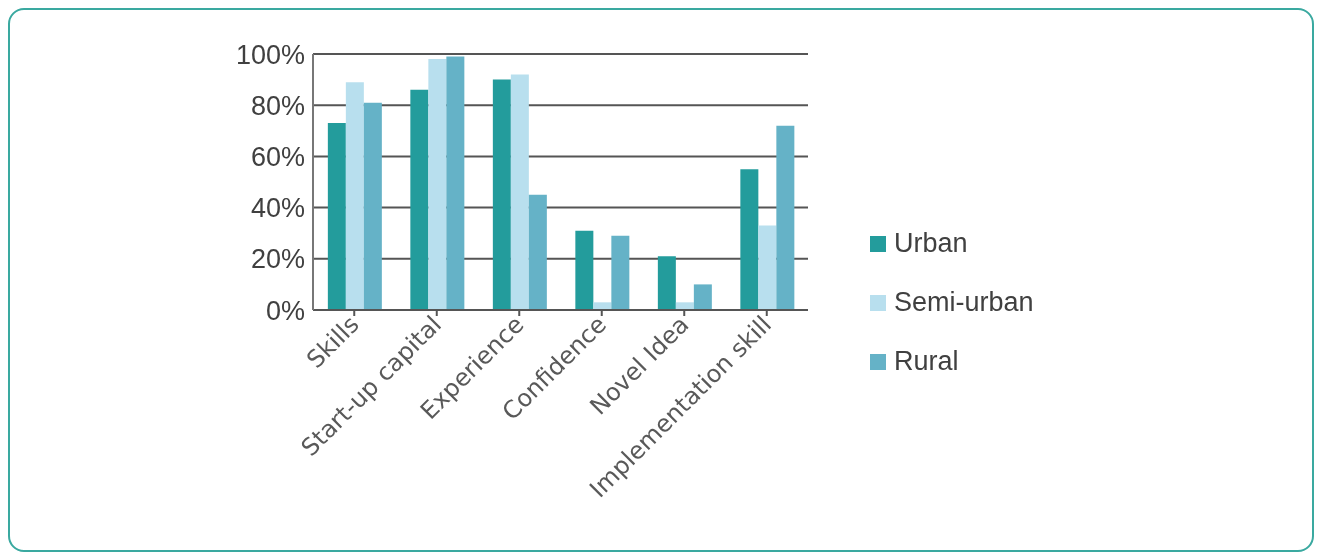 Image resolution: width=1322 pixels, height=559 pixels. What do you see at coordinates (926, 361) in the screenshot?
I see `legend-label: Rural` at bounding box center [926, 361].